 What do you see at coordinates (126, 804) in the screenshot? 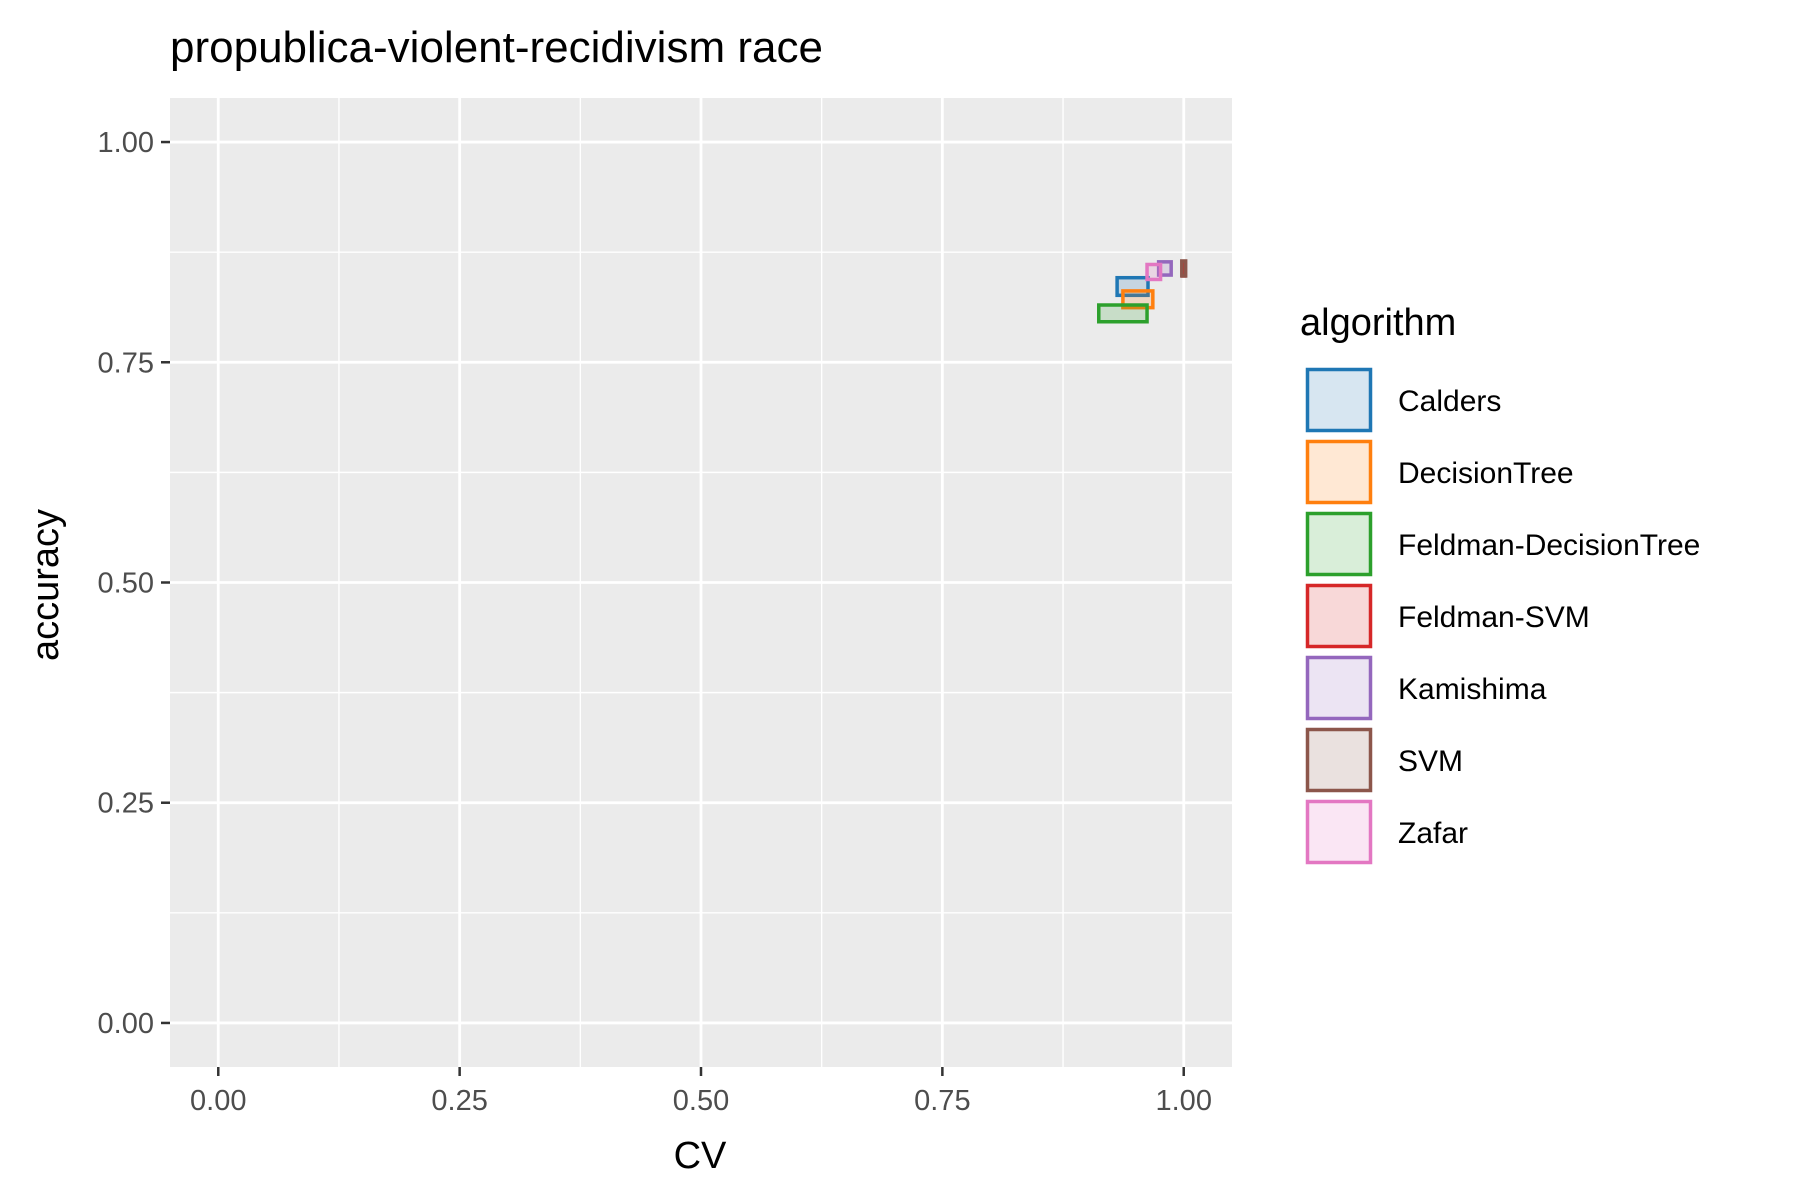
I see `y-tick-label: 0.25` at bounding box center [126, 804].